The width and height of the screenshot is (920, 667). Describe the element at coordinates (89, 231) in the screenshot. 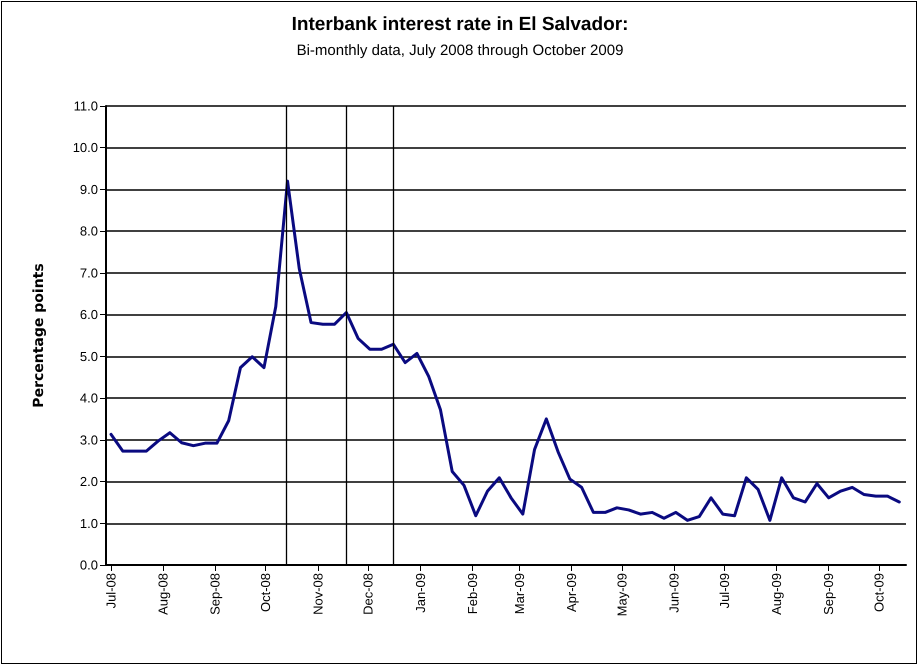

I see `y-tick-label: 8.0` at that location.